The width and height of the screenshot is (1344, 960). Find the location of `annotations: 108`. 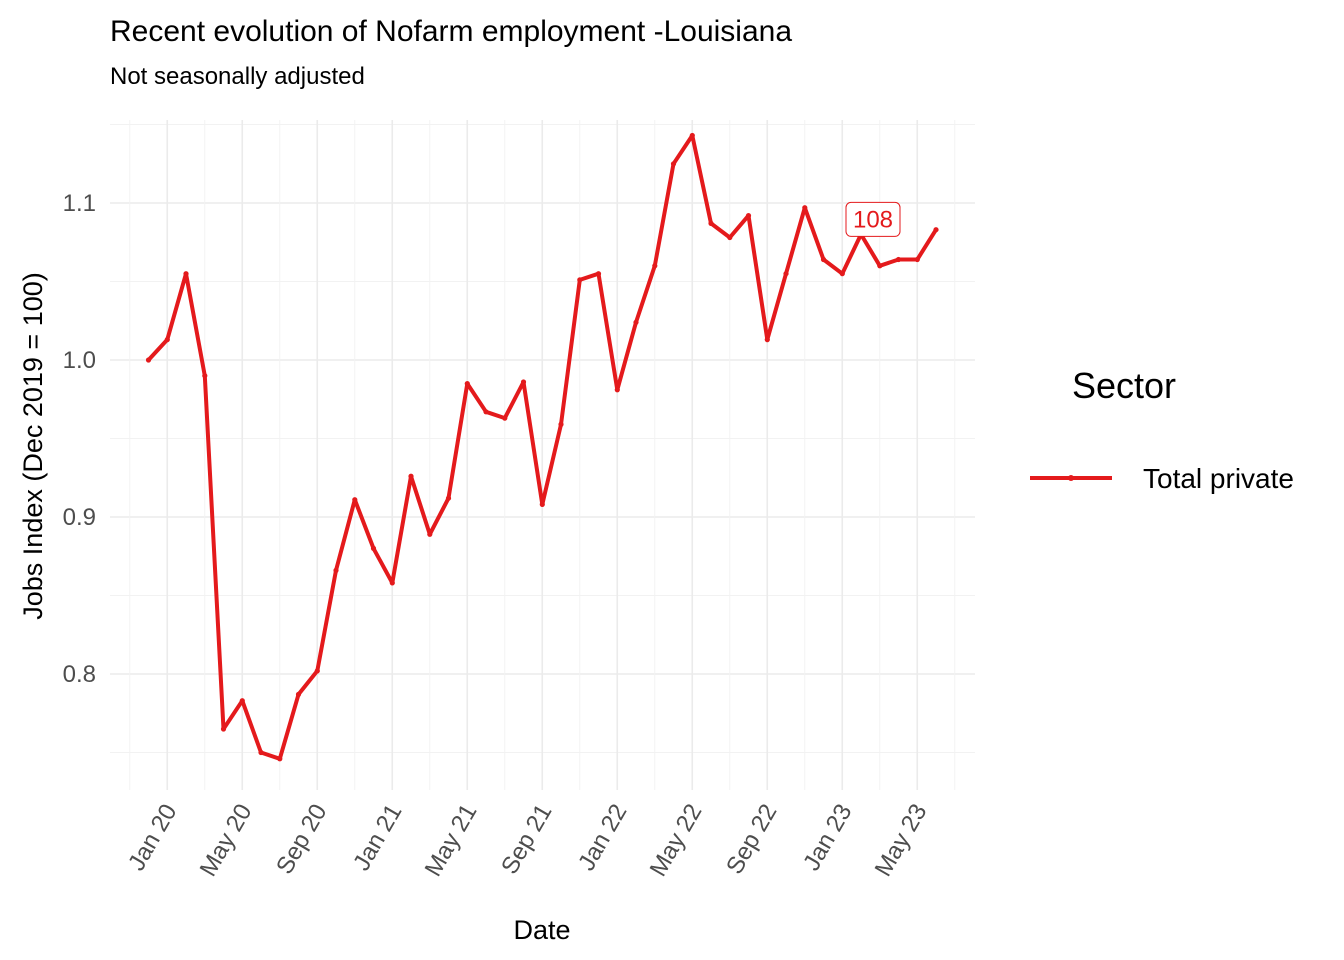

annotations: 108 is located at coordinates (873, 219).